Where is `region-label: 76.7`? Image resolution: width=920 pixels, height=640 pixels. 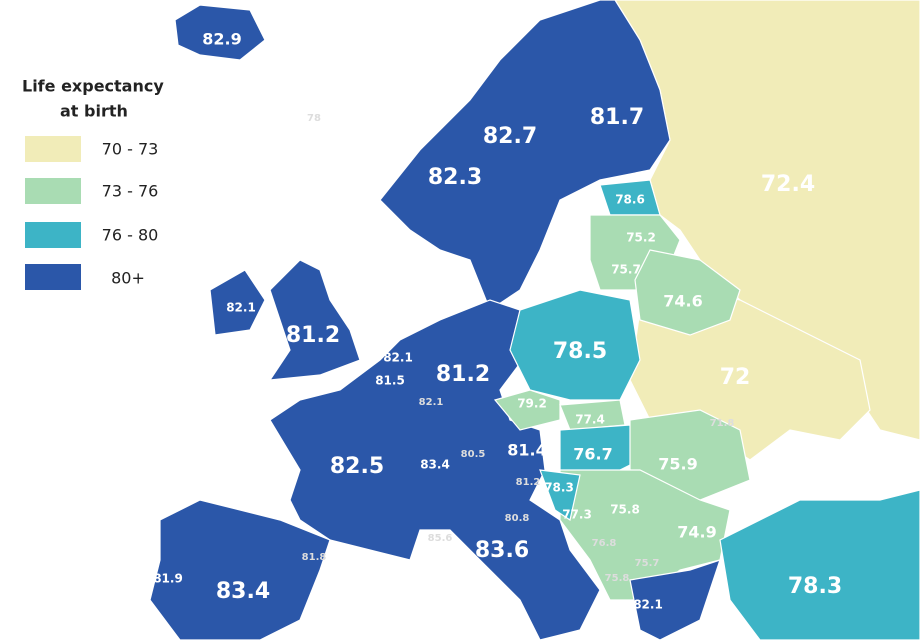
region-label: 76.7 is located at coordinates (592, 454).